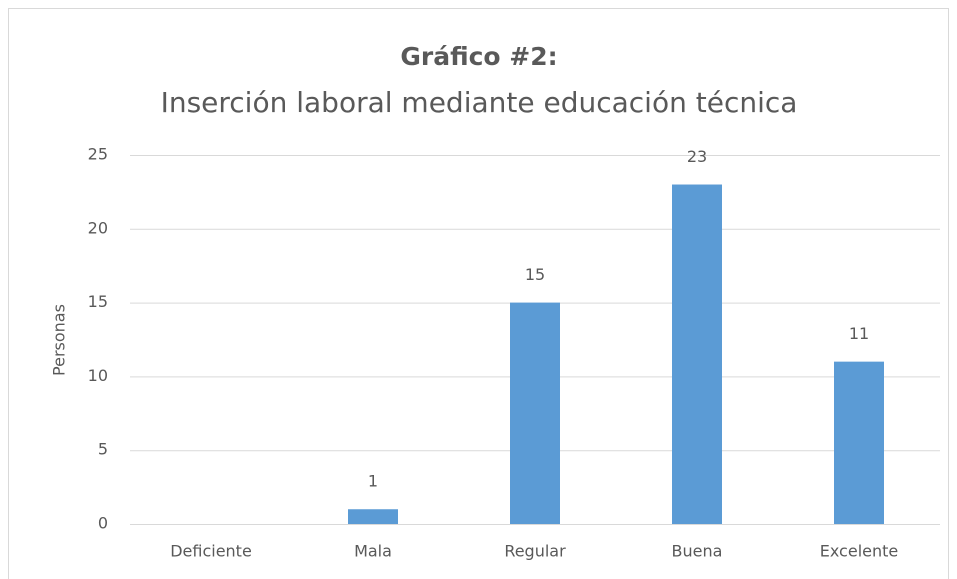  I want to click on data-label: 15, so click(535, 274).